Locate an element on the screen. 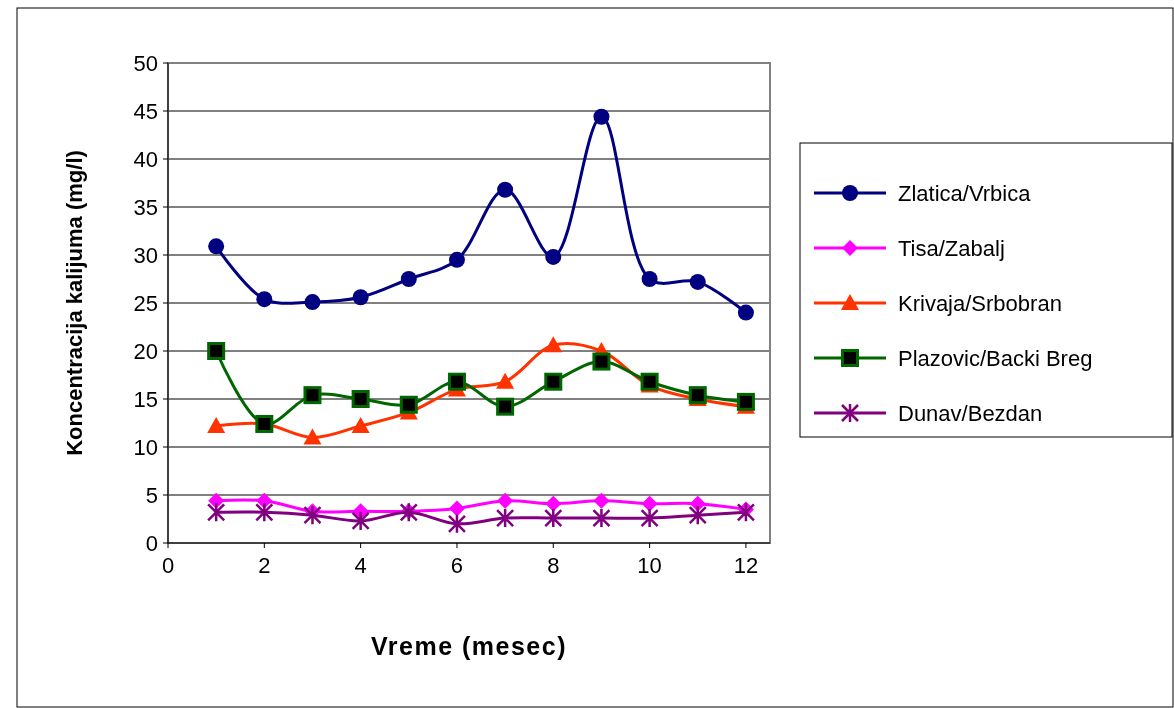 Image resolution: width=1174 pixels, height=708 pixels. x-tick-label: 8 is located at coordinates (553, 565).